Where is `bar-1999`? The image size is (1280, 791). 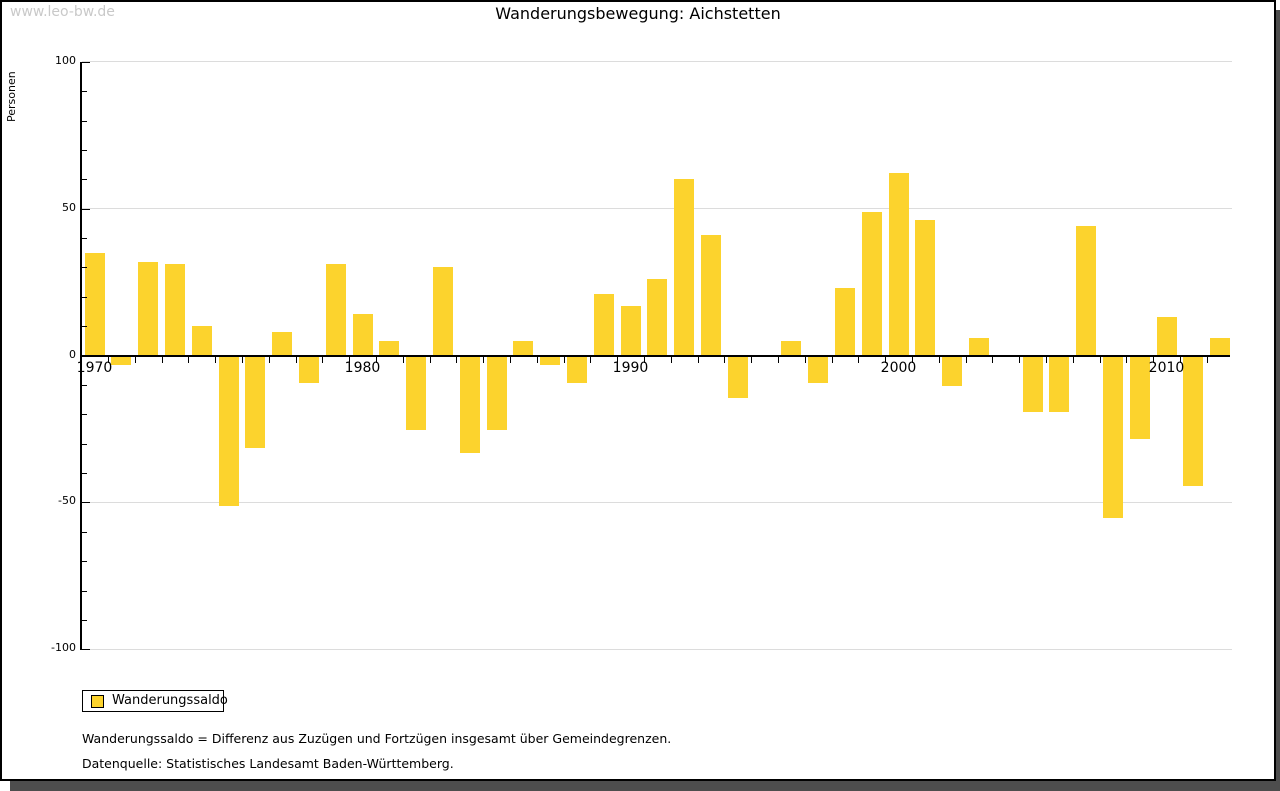 bar-1999 is located at coordinates (871, 283).